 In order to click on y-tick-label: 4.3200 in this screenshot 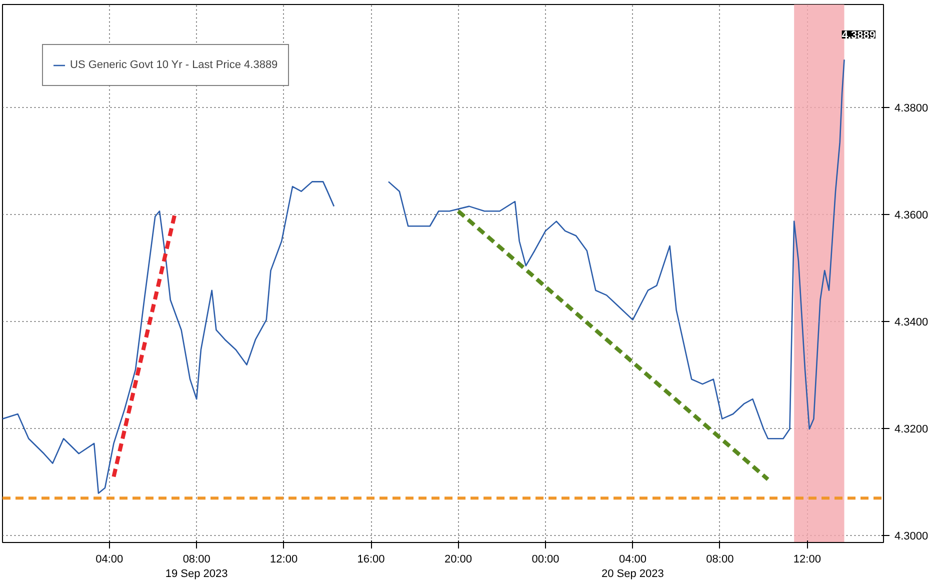, I will do `click(911, 429)`.